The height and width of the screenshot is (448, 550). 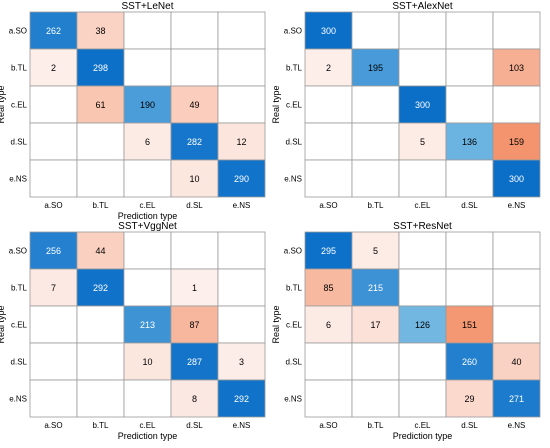 I want to click on cell-value-label: 213, so click(x=147, y=325).